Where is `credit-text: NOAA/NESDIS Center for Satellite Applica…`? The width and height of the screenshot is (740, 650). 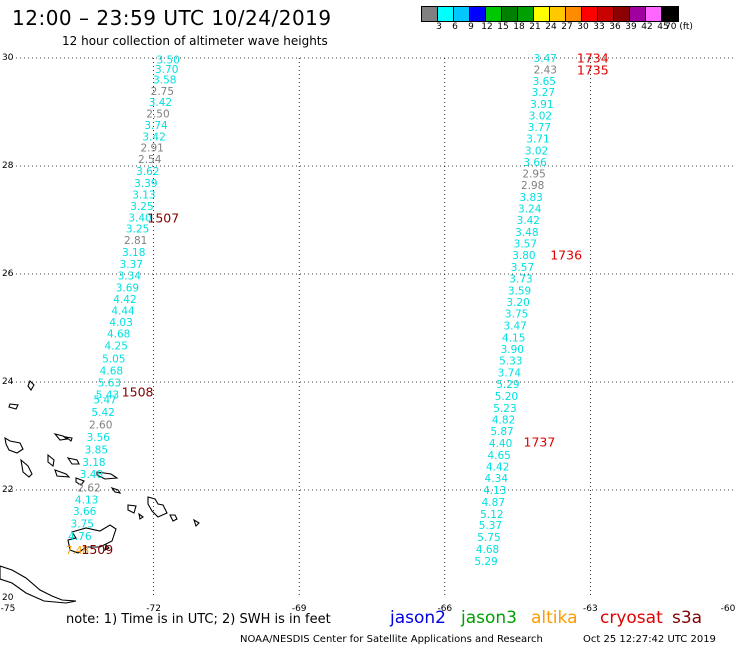 credit-text: NOAA/NESDIS Center for Satellite Applica… is located at coordinates (391, 639).